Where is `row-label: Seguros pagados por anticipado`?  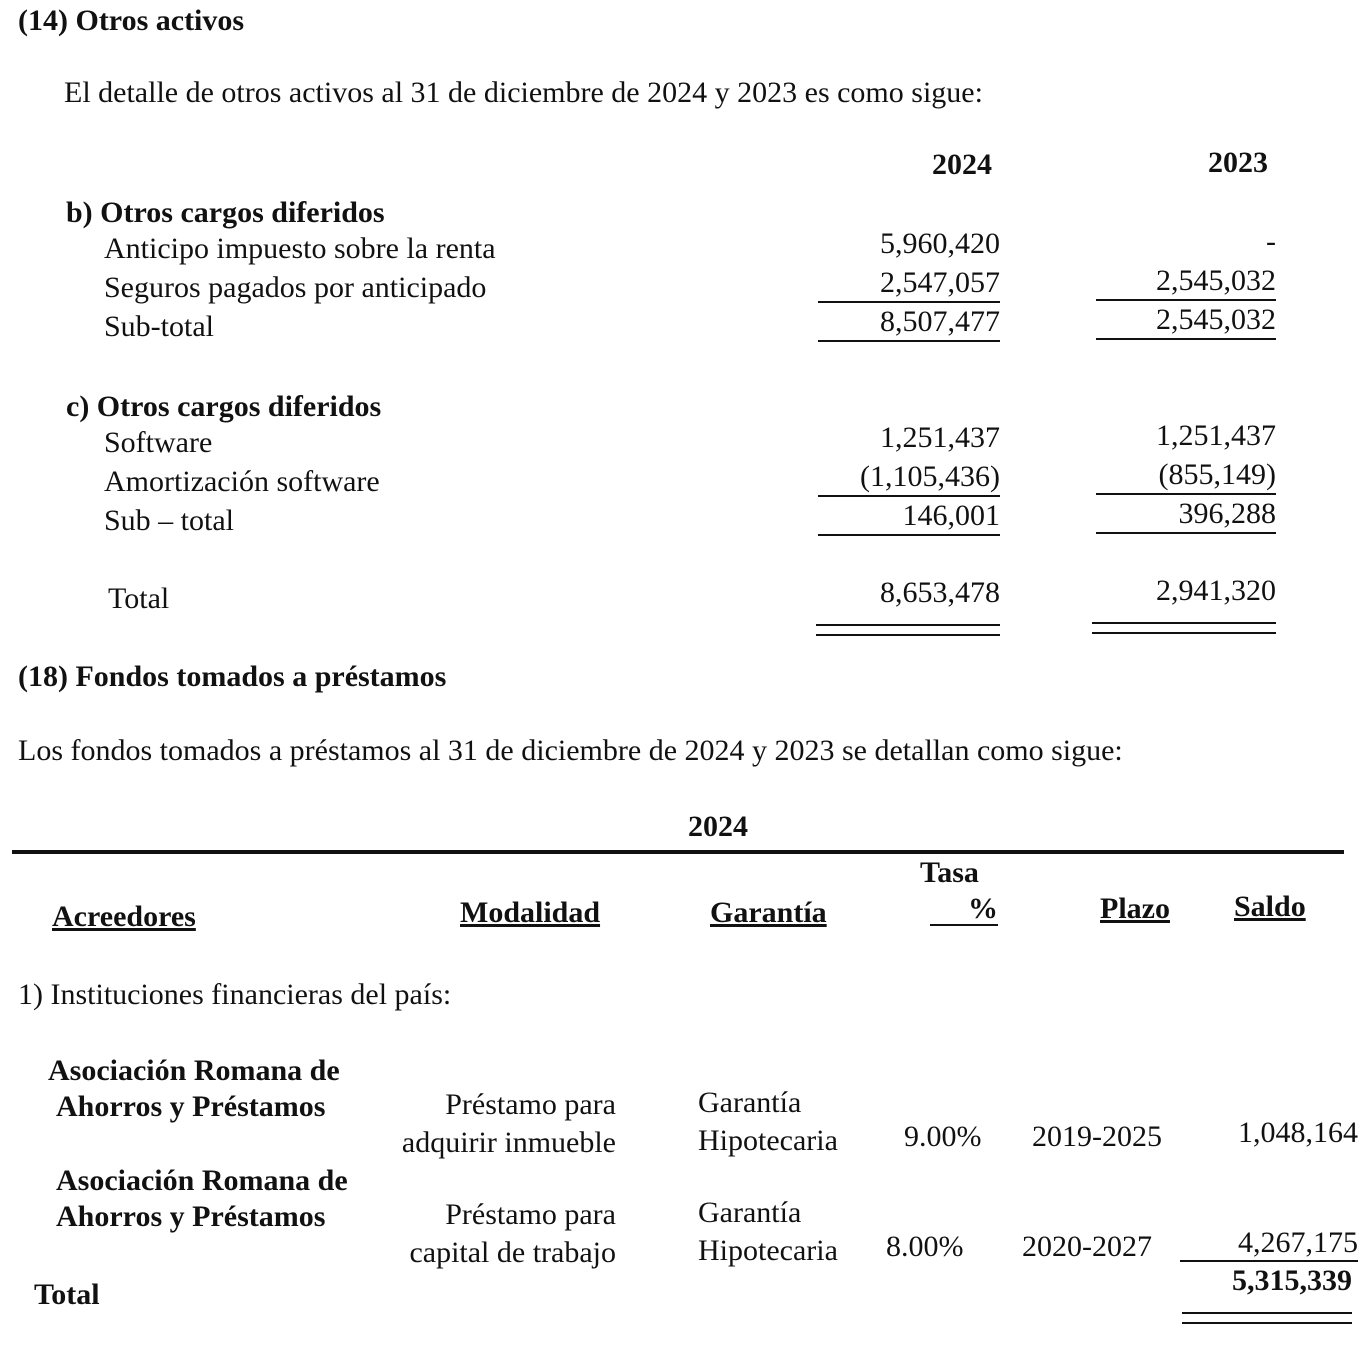 row-label: Seguros pagados por anticipado is located at coordinates (295, 287).